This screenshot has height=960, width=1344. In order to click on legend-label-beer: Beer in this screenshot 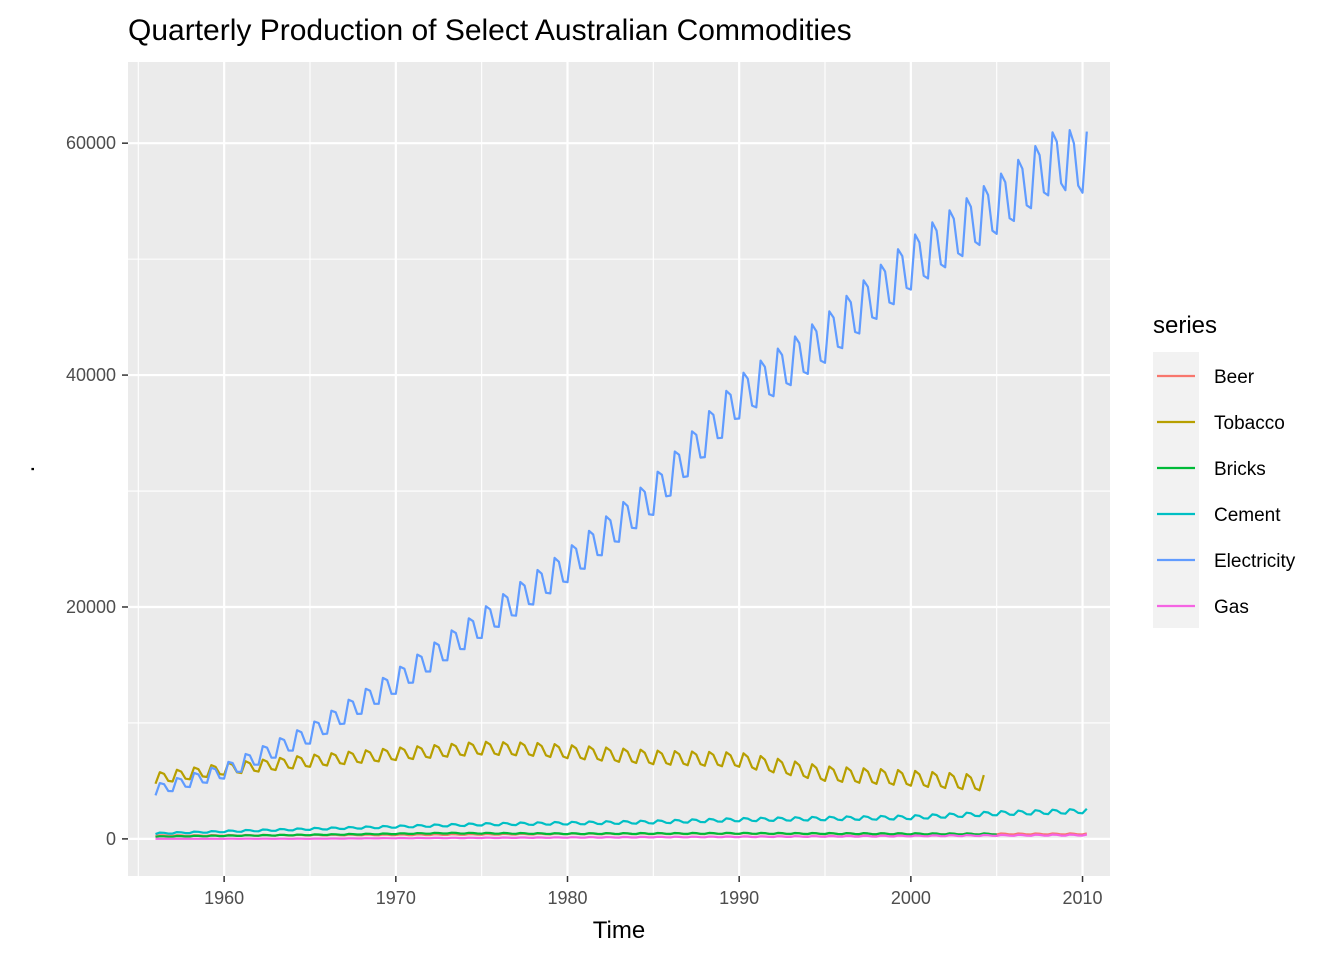, I will do `click(1234, 377)`.